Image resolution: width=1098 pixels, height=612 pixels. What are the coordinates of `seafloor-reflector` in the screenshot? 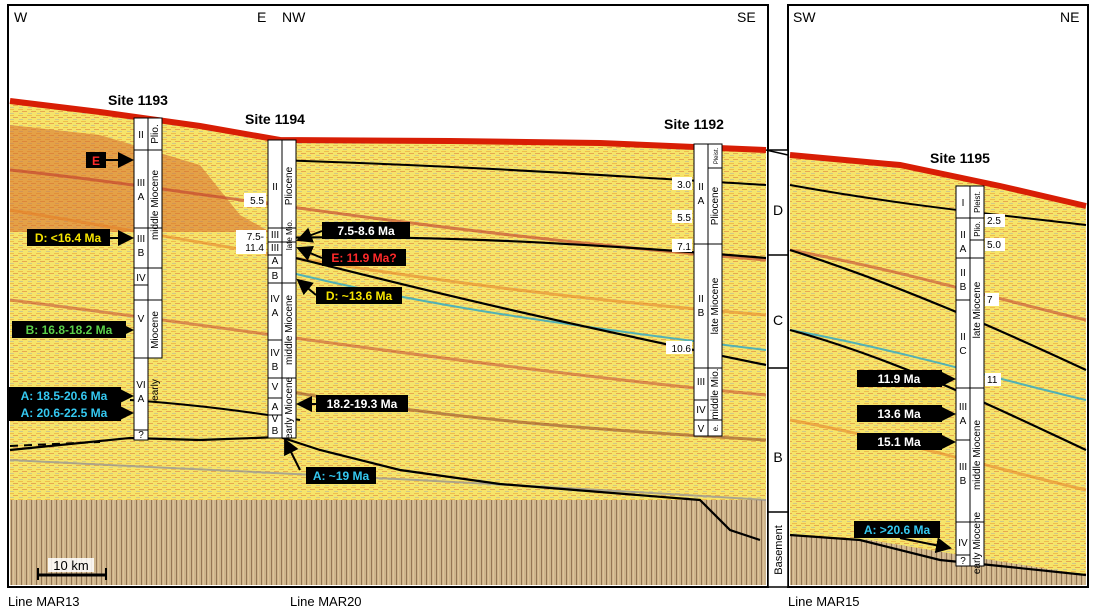 It's located at (938, 180).